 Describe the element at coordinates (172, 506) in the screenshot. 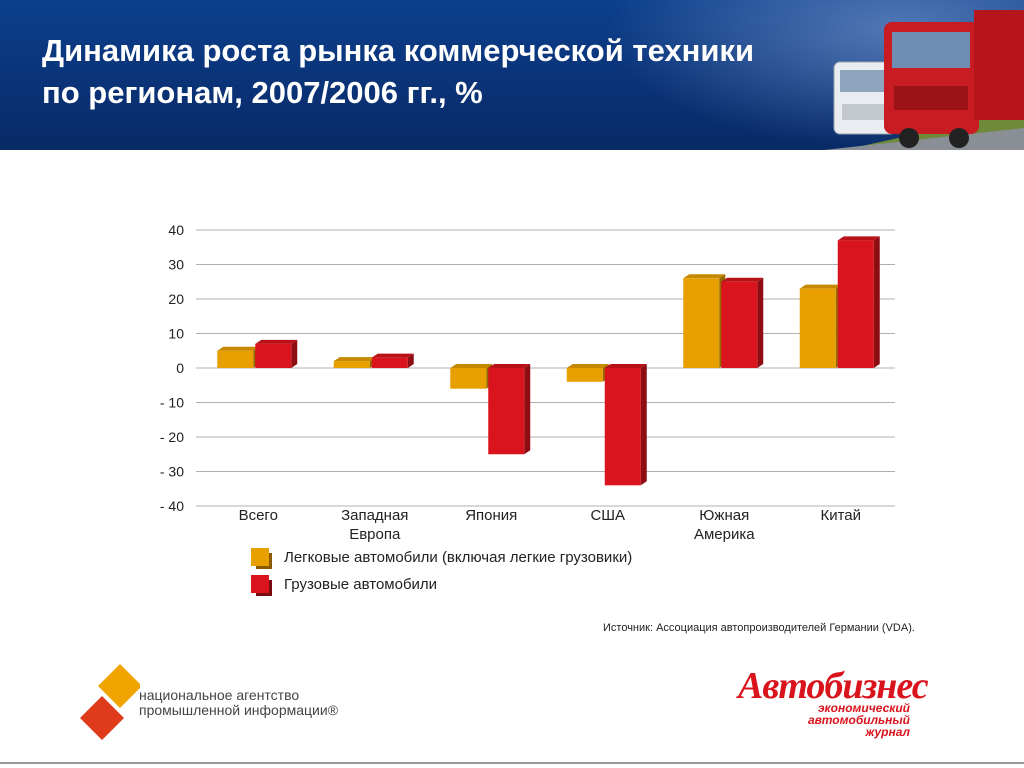

I see `y-tick-label: - 40` at that location.